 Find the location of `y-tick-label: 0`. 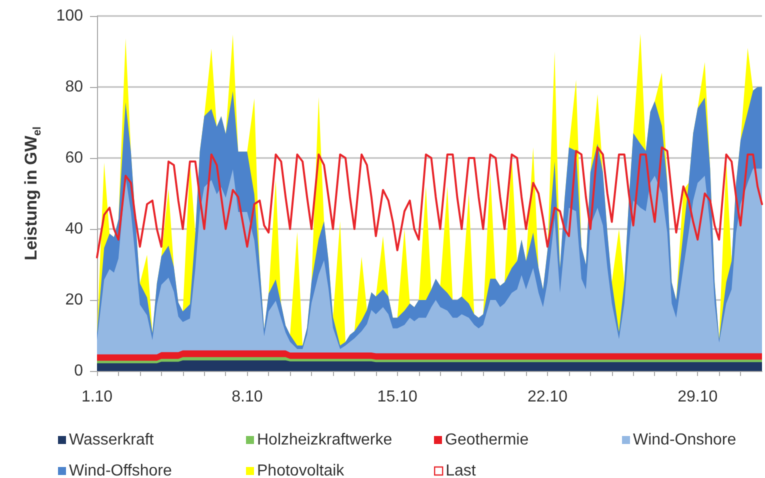

y-tick-label: 0 is located at coordinates (79, 371).